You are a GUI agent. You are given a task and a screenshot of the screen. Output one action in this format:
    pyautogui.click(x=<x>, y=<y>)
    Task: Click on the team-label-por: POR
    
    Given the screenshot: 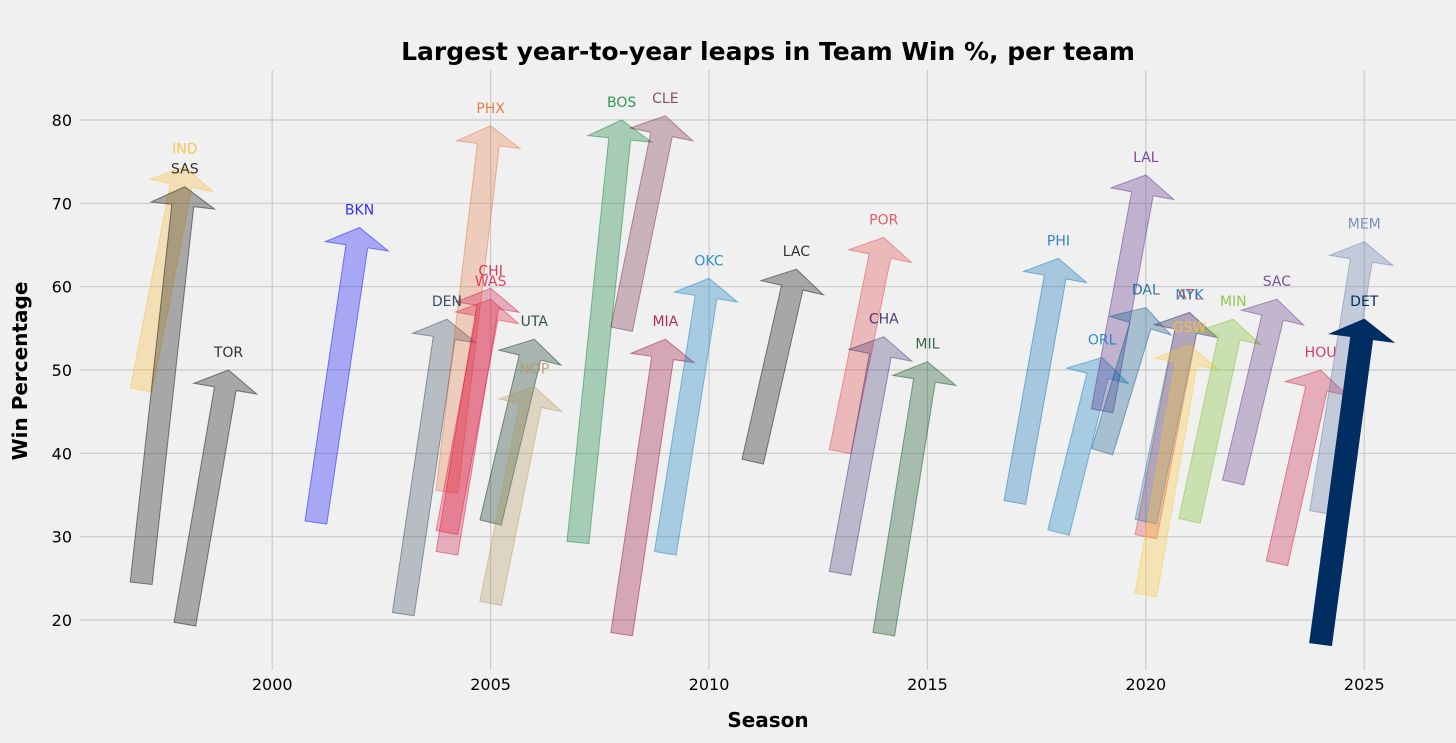 What is the action you would take?
    pyautogui.click(x=883, y=221)
    